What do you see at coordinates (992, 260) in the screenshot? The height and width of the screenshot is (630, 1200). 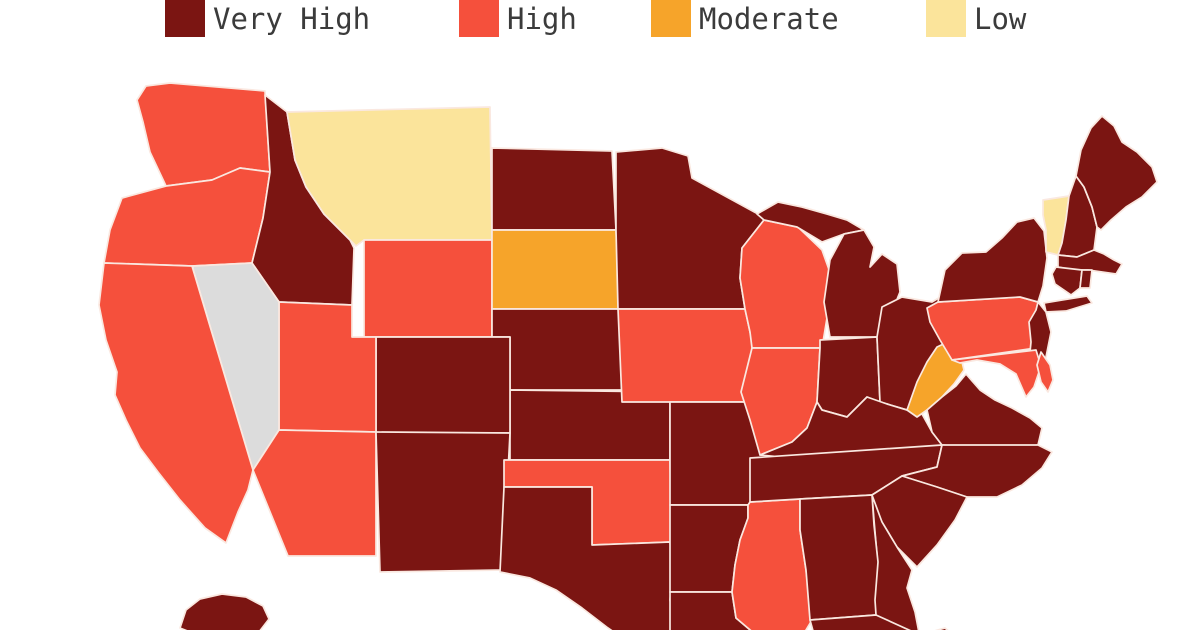 I see `state-ny` at bounding box center [992, 260].